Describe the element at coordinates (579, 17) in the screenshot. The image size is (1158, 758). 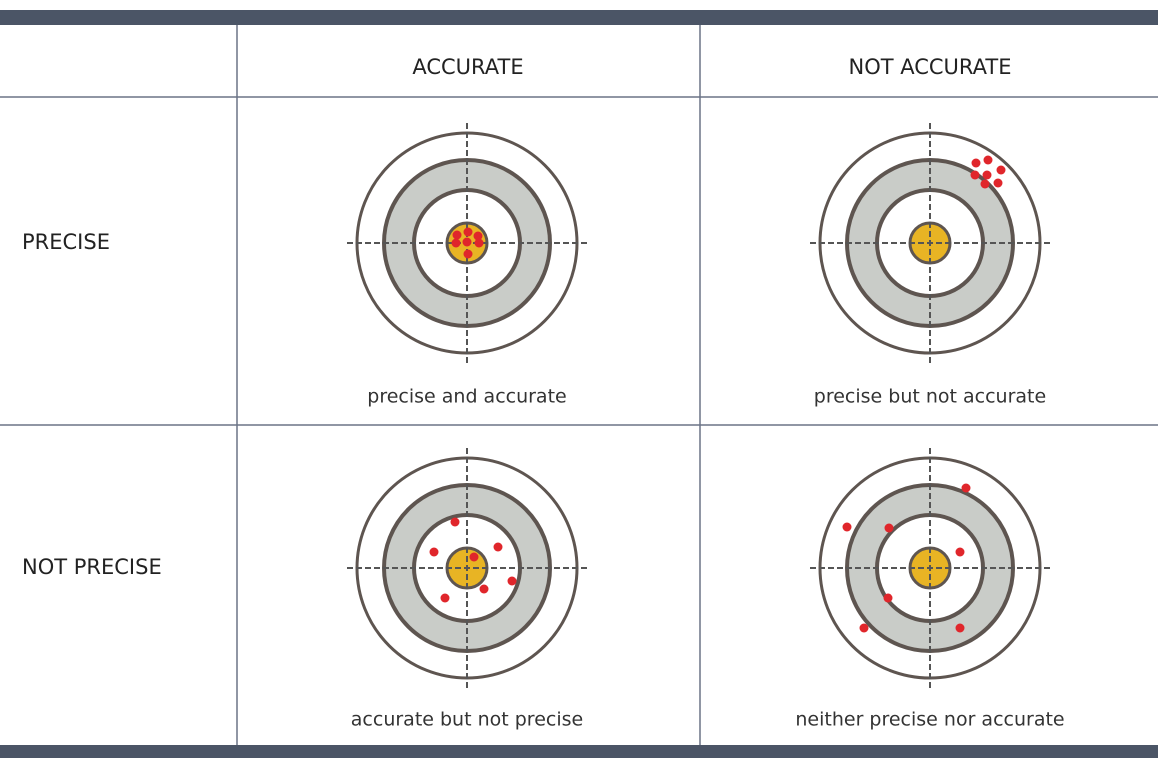
I see `top-bar` at that location.